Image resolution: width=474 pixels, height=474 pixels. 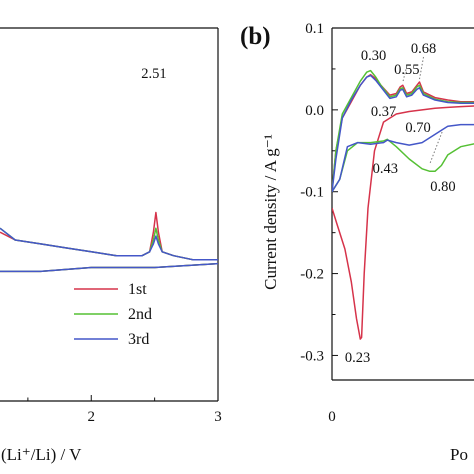 I want to click on peak-label-0-80: 0.80, so click(x=442, y=187).